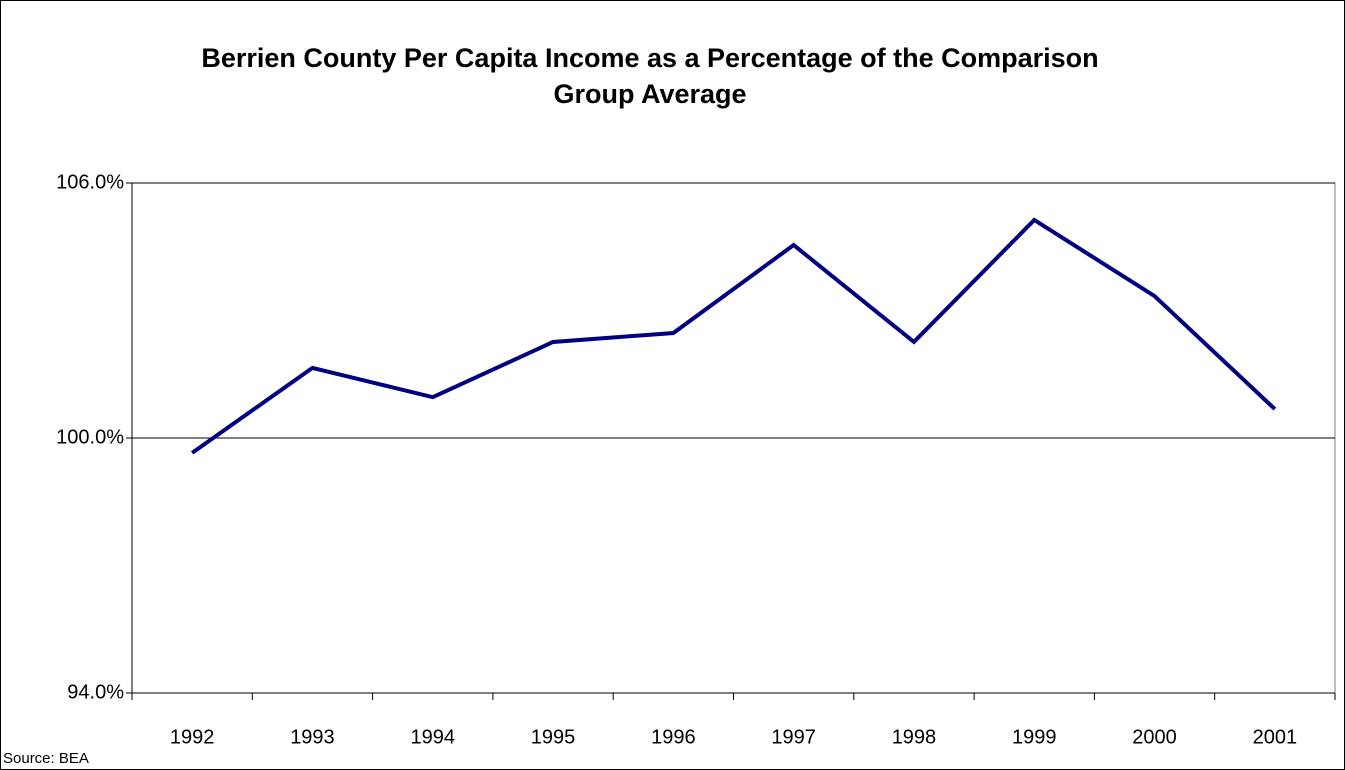  I want to click on y-tick-label: 106.0%, so click(90, 182).